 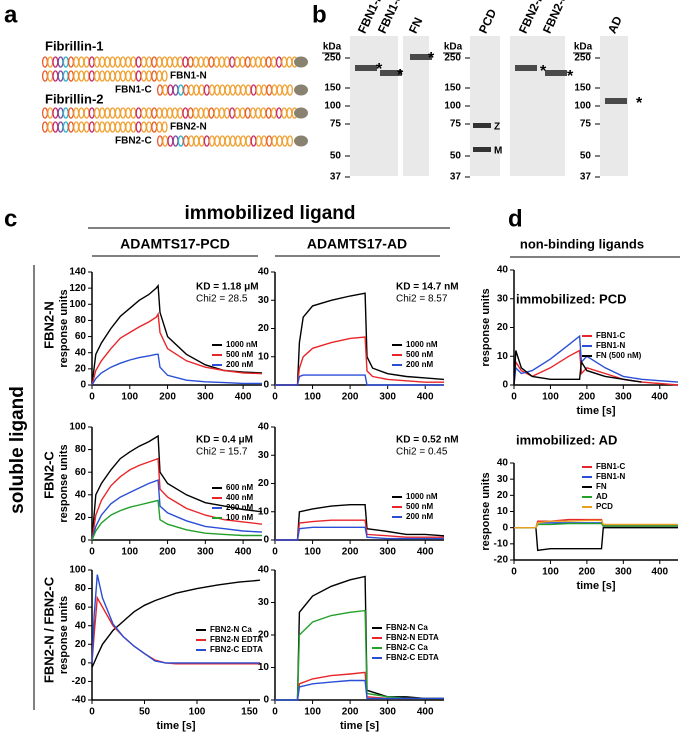 I want to click on legend-label: FBN2-C EDTA, so click(x=412, y=657).